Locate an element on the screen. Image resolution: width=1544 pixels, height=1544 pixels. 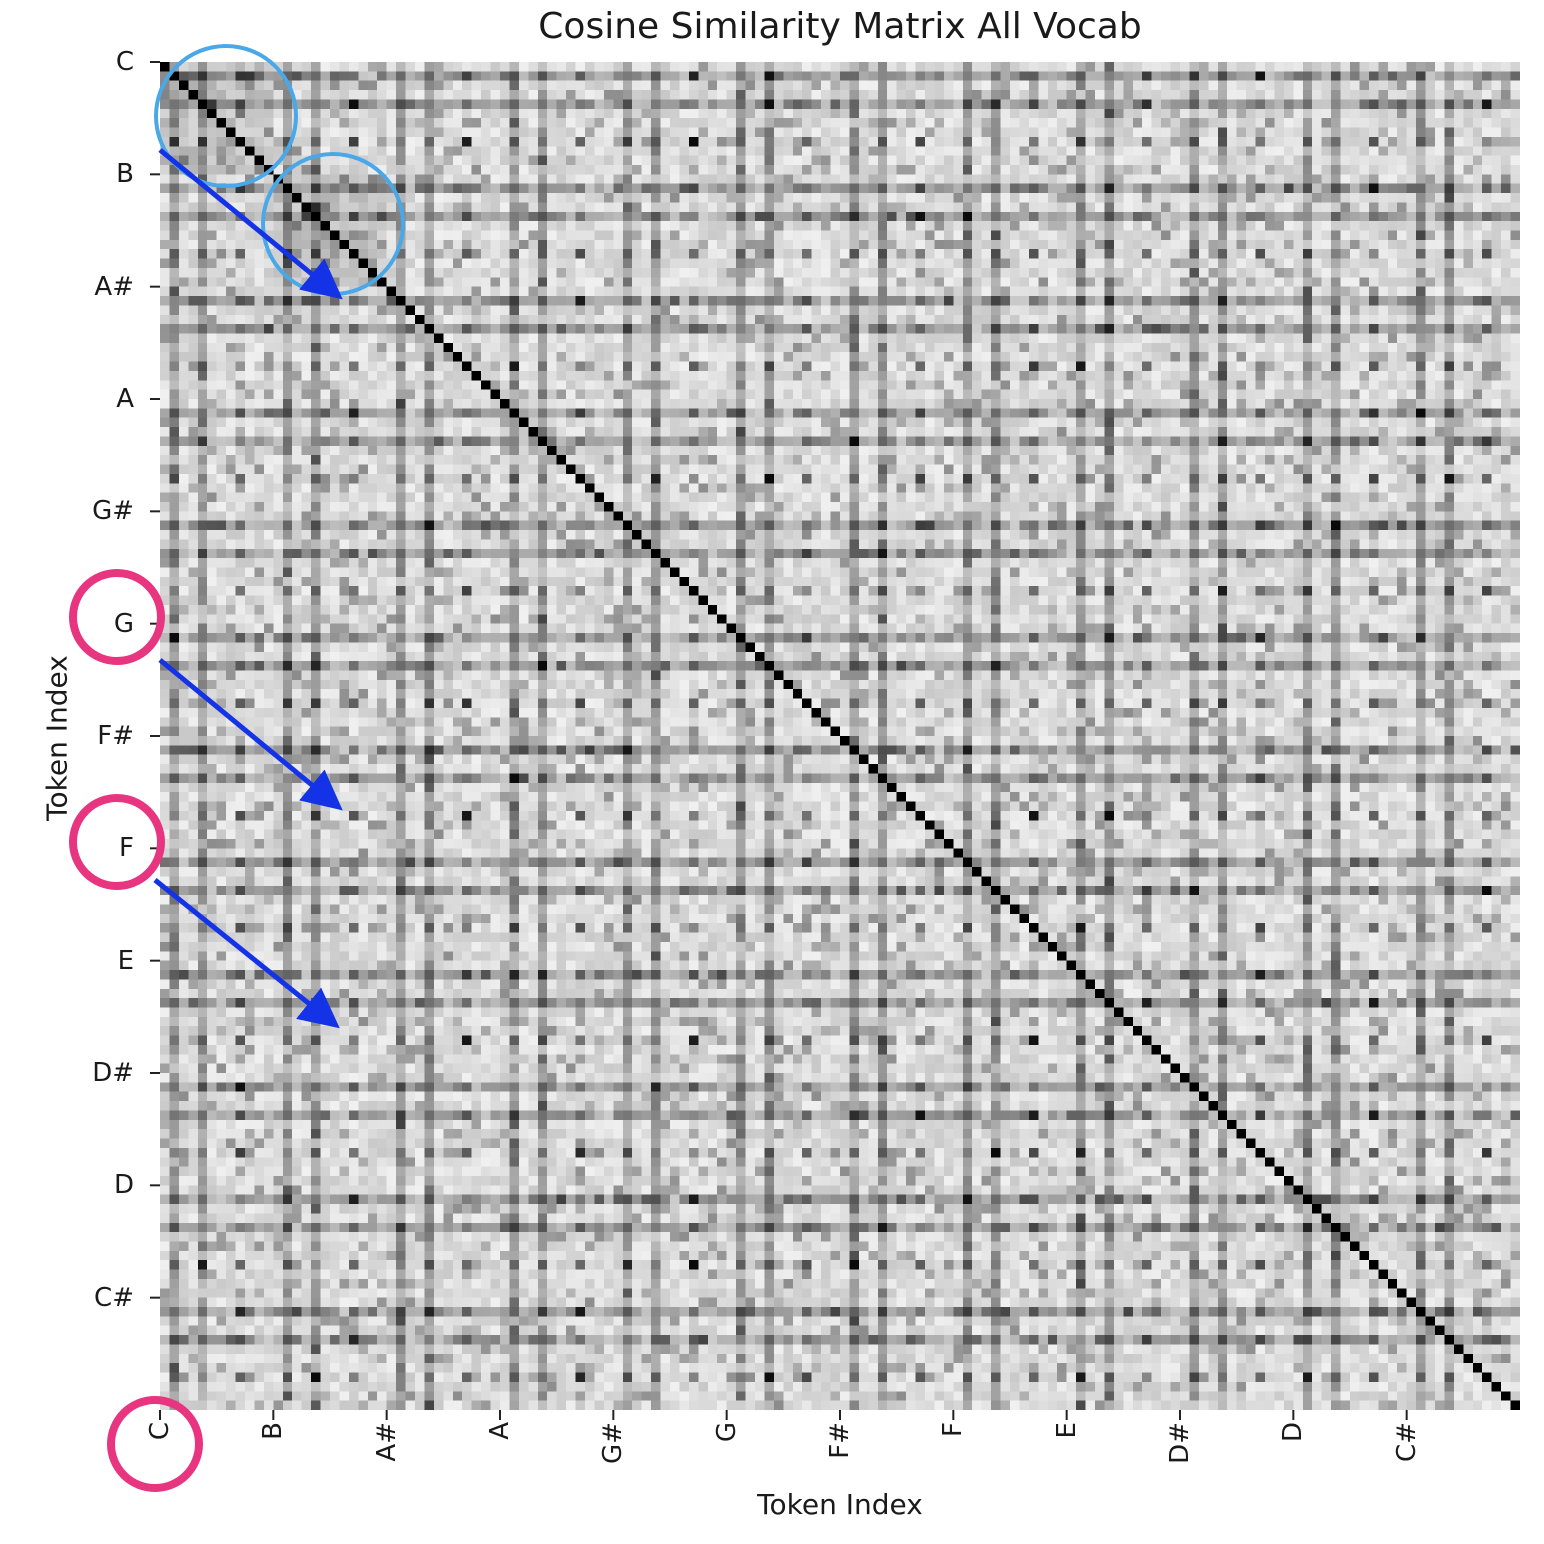
y-tick-label: B is located at coordinates (125, 174).